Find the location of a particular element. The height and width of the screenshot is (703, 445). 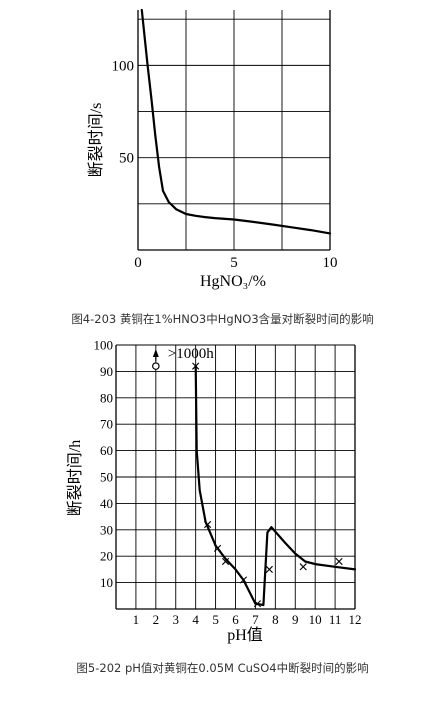

chart2-xtick-label: 9 is located at coordinates (295, 619).